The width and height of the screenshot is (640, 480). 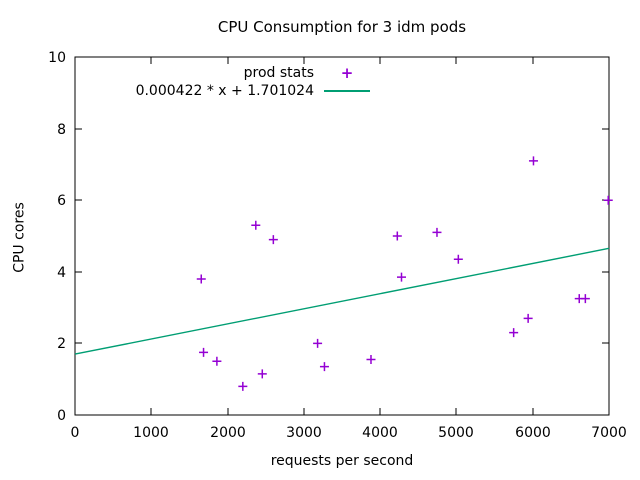 What do you see at coordinates (456, 433) in the screenshot?
I see `x-tick-label: 5000` at bounding box center [456, 433].